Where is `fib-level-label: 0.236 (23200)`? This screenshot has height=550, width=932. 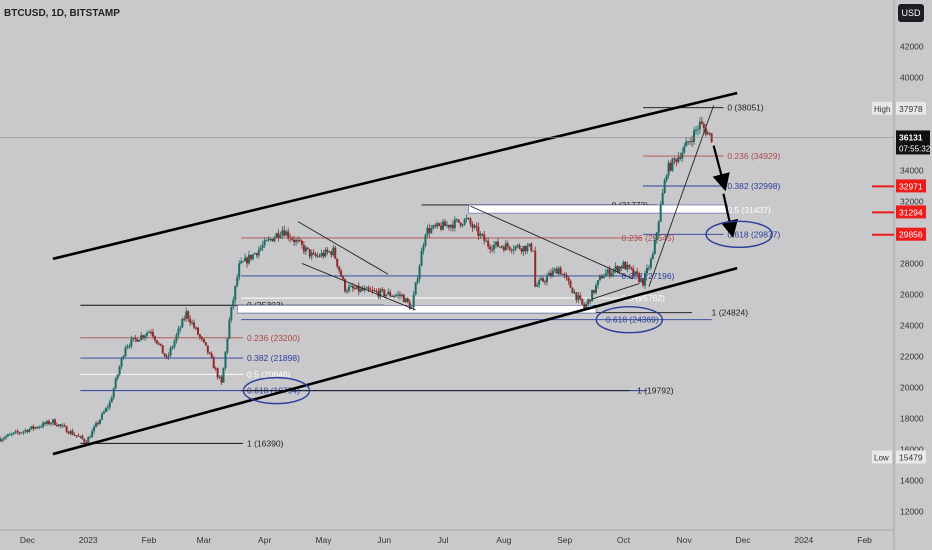 fib-level-label: 0.236 (23200) is located at coordinates (273, 338).